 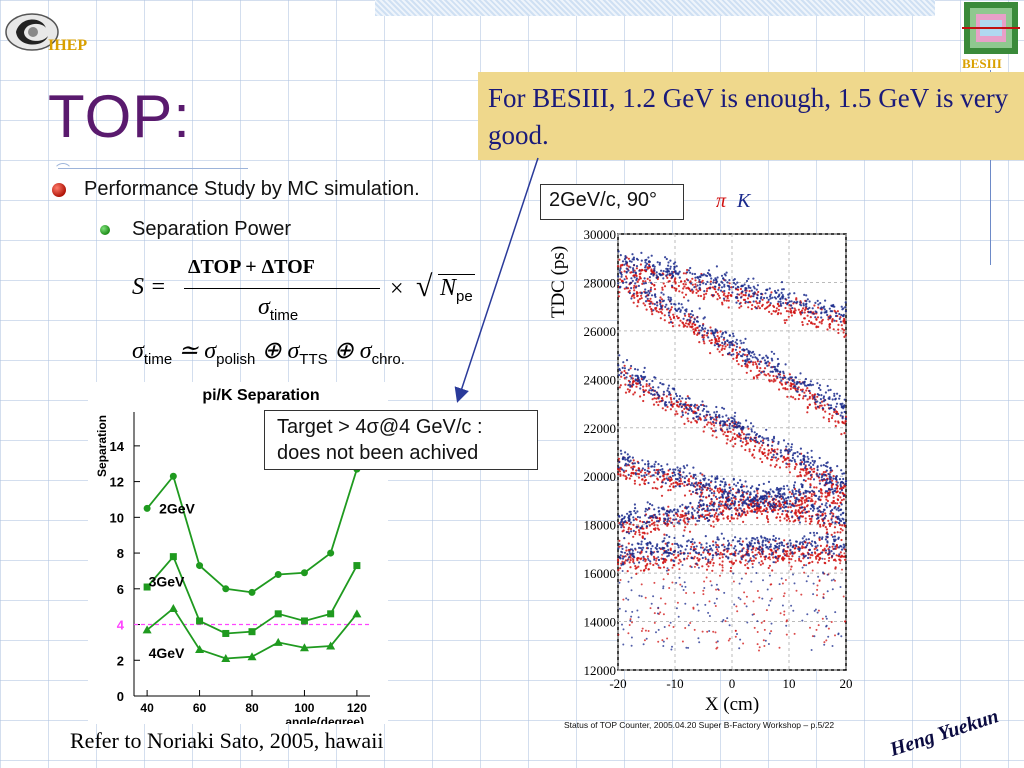 What do you see at coordinates (195, 229) in the screenshot?
I see `bullet-separation-power: Separation Power` at bounding box center [195, 229].